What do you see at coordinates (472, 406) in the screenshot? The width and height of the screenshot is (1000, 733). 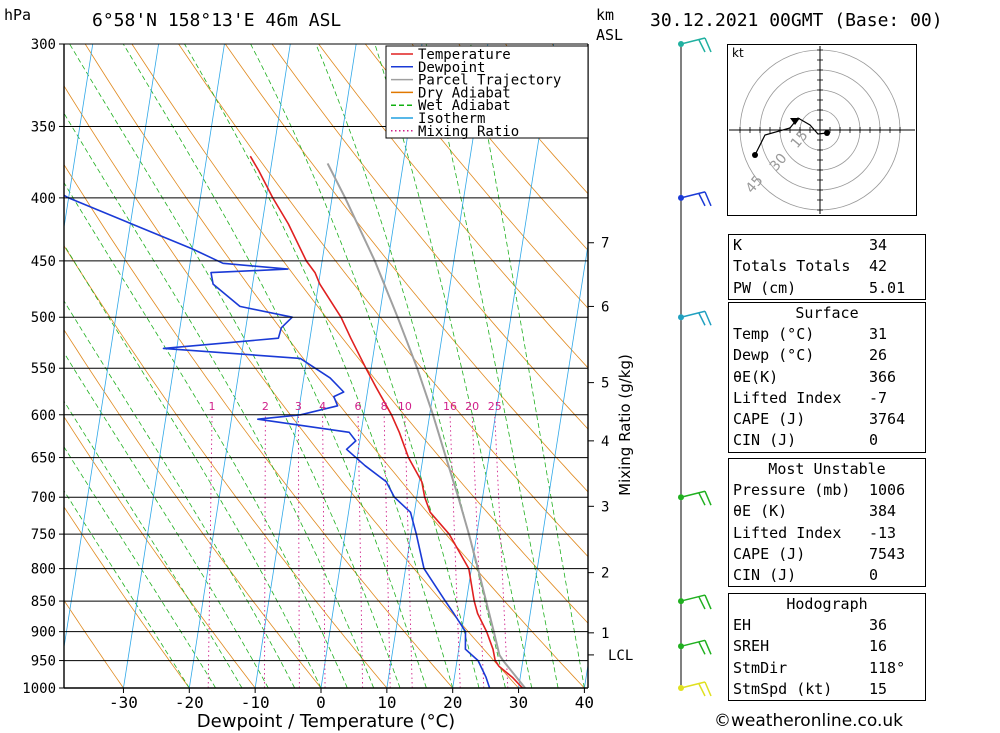 I see `mixing-ratio-label: 20` at bounding box center [472, 406].